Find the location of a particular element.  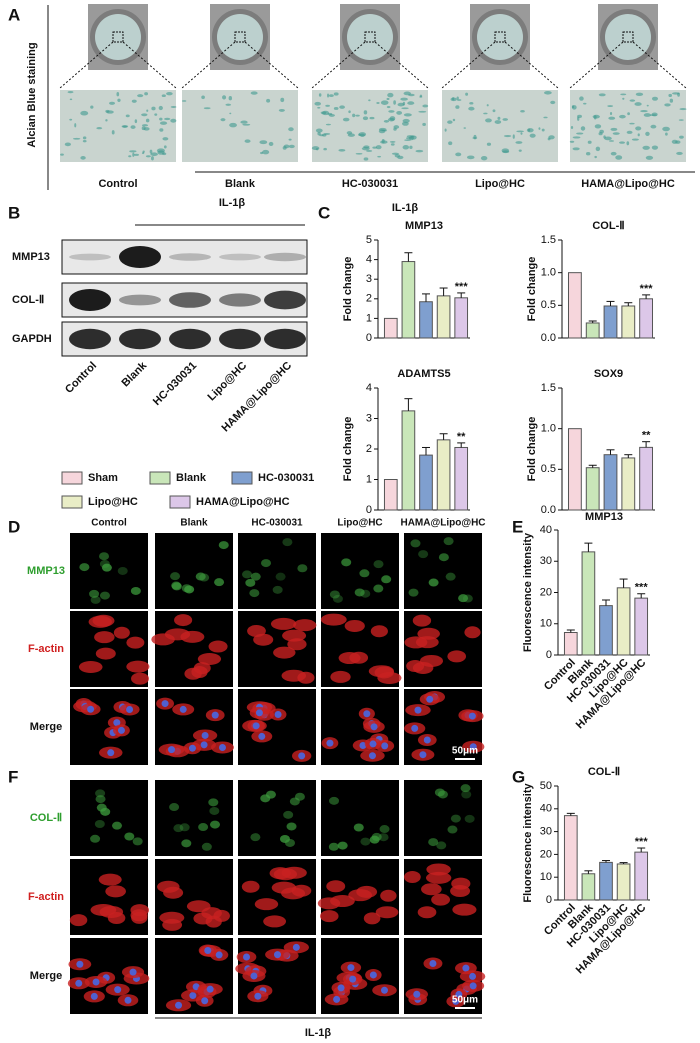

row-label: Merge is located at coordinates (46, 727).